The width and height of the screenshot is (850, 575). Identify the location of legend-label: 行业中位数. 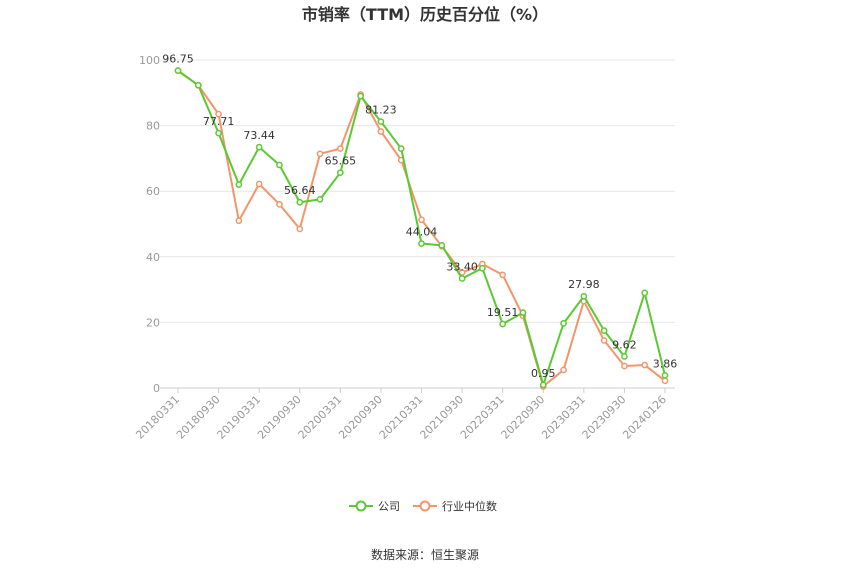
(469, 506).